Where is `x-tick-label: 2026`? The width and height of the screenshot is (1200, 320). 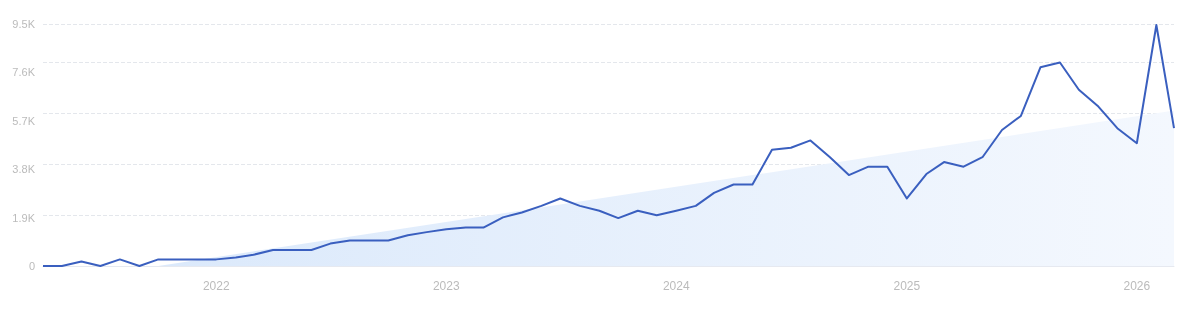
x-tick-label: 2026 is located at coordinates (1137, 286).